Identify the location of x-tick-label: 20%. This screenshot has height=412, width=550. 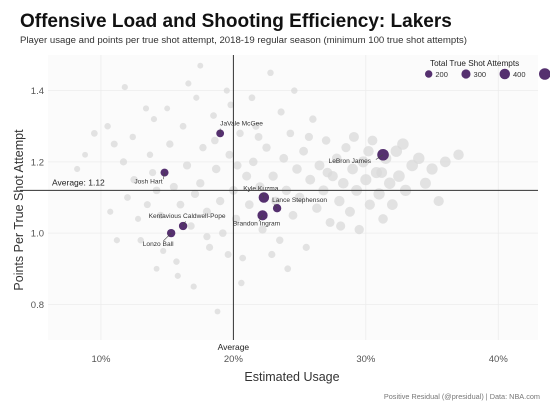
(234, 359).